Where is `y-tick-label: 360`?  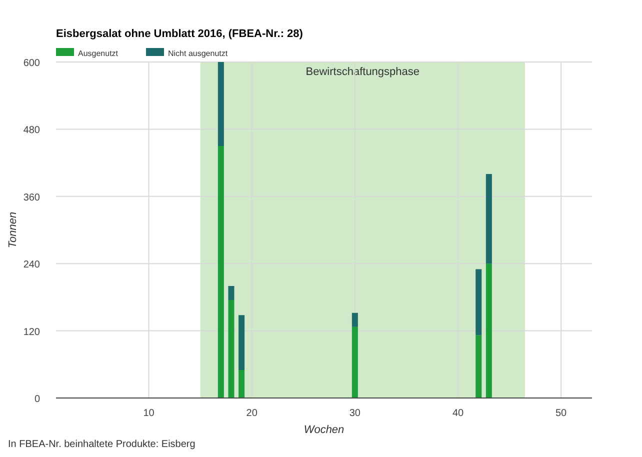 y-tick-label: 360 is located at coordinates (31, 198).